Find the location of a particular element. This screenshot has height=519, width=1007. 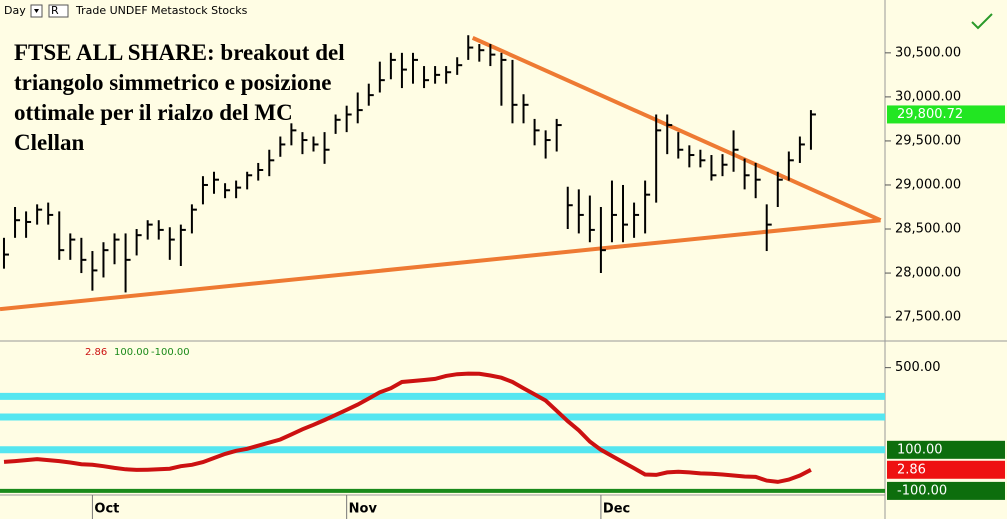

last-oscillator-box is located at coordinates (946, 469).